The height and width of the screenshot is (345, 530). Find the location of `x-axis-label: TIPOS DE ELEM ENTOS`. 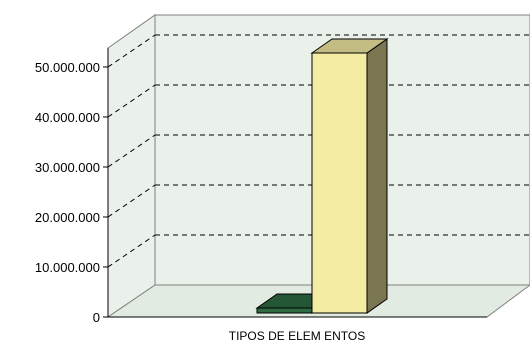

x-axis-label: TIPOS DE ELEM ENTOS is located at coordinates (297, 336).